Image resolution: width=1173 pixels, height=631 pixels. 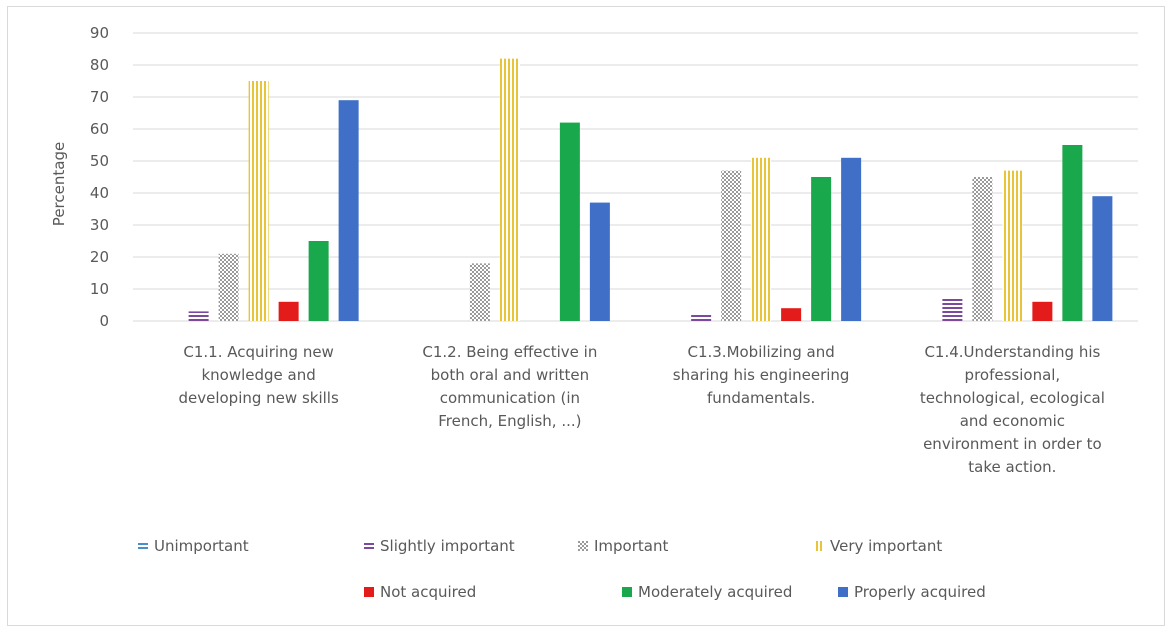 I want to click on legend-label: Slightly important, so click(x=447, y=546).